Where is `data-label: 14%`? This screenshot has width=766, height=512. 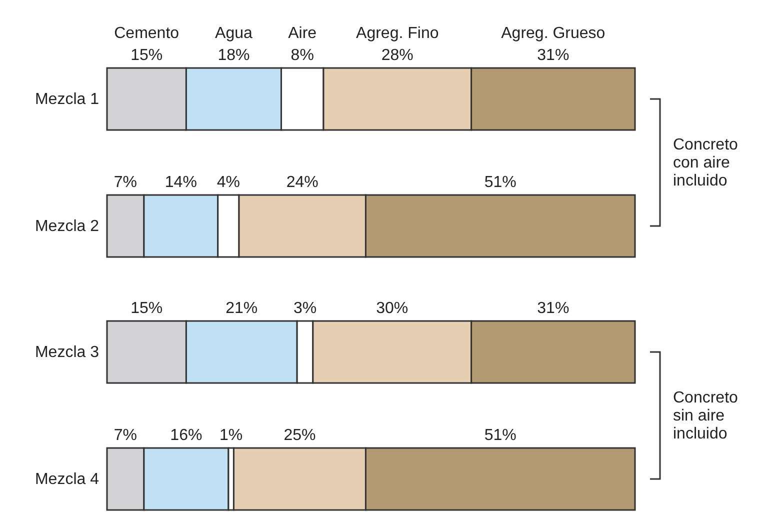 data-label: 14% is located at coordinates (180, 182).